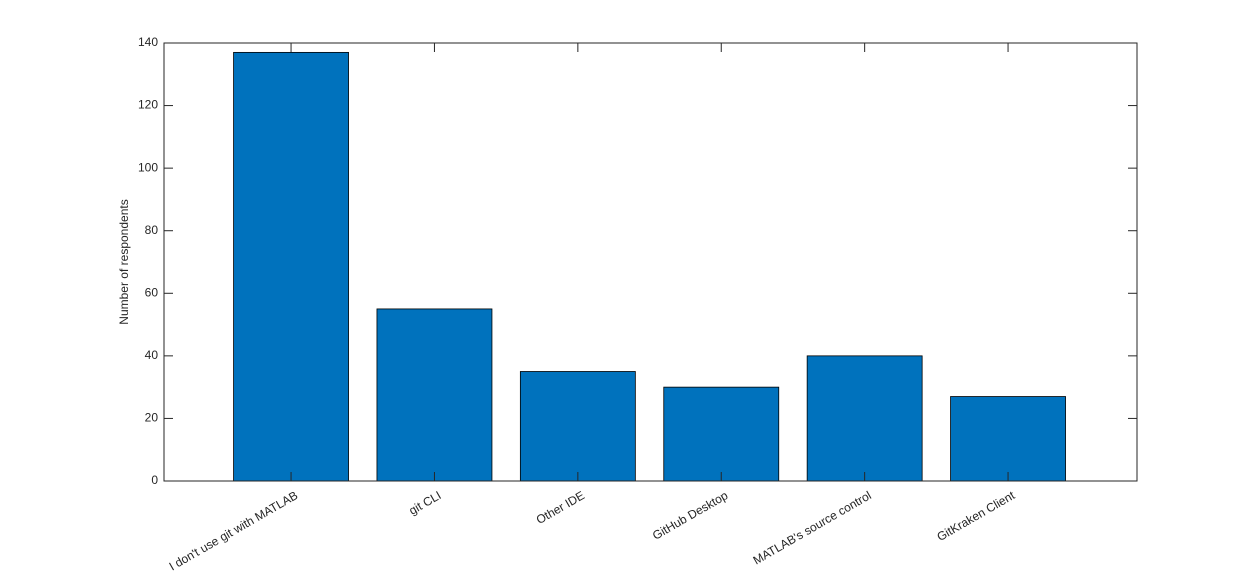  I want to click on x-tick-label: git CLI, so click(424, 502).